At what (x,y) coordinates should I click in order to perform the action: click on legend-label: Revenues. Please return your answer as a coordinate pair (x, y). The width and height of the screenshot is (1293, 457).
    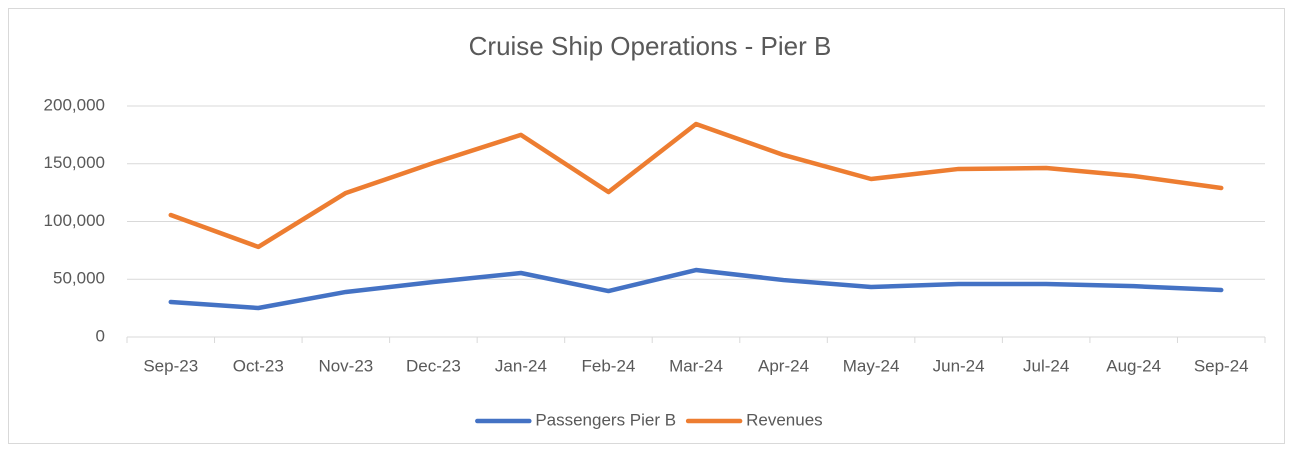
    Looking at the image, I should click on (784, 419).